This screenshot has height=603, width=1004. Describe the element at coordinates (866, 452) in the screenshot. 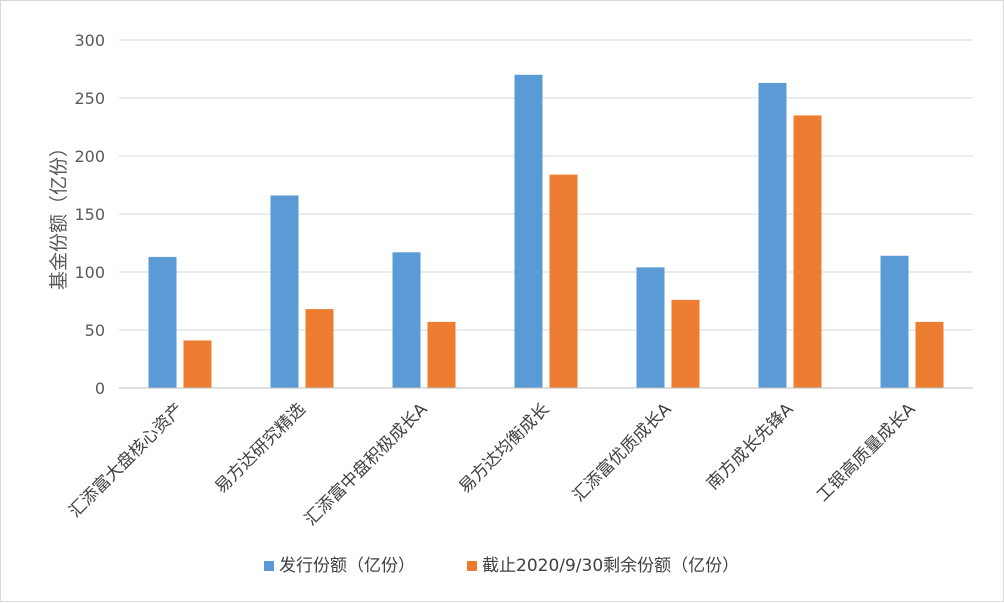

I see `category-label: 工银高质量成长A` at that location.